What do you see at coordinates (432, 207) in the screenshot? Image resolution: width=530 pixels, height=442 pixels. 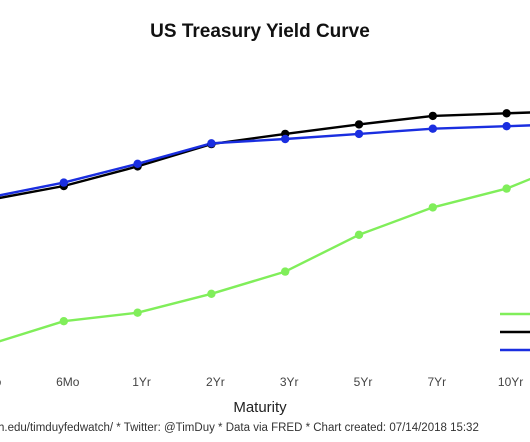 I see `series-0-point-7yr` at bounding box center [432, 207].